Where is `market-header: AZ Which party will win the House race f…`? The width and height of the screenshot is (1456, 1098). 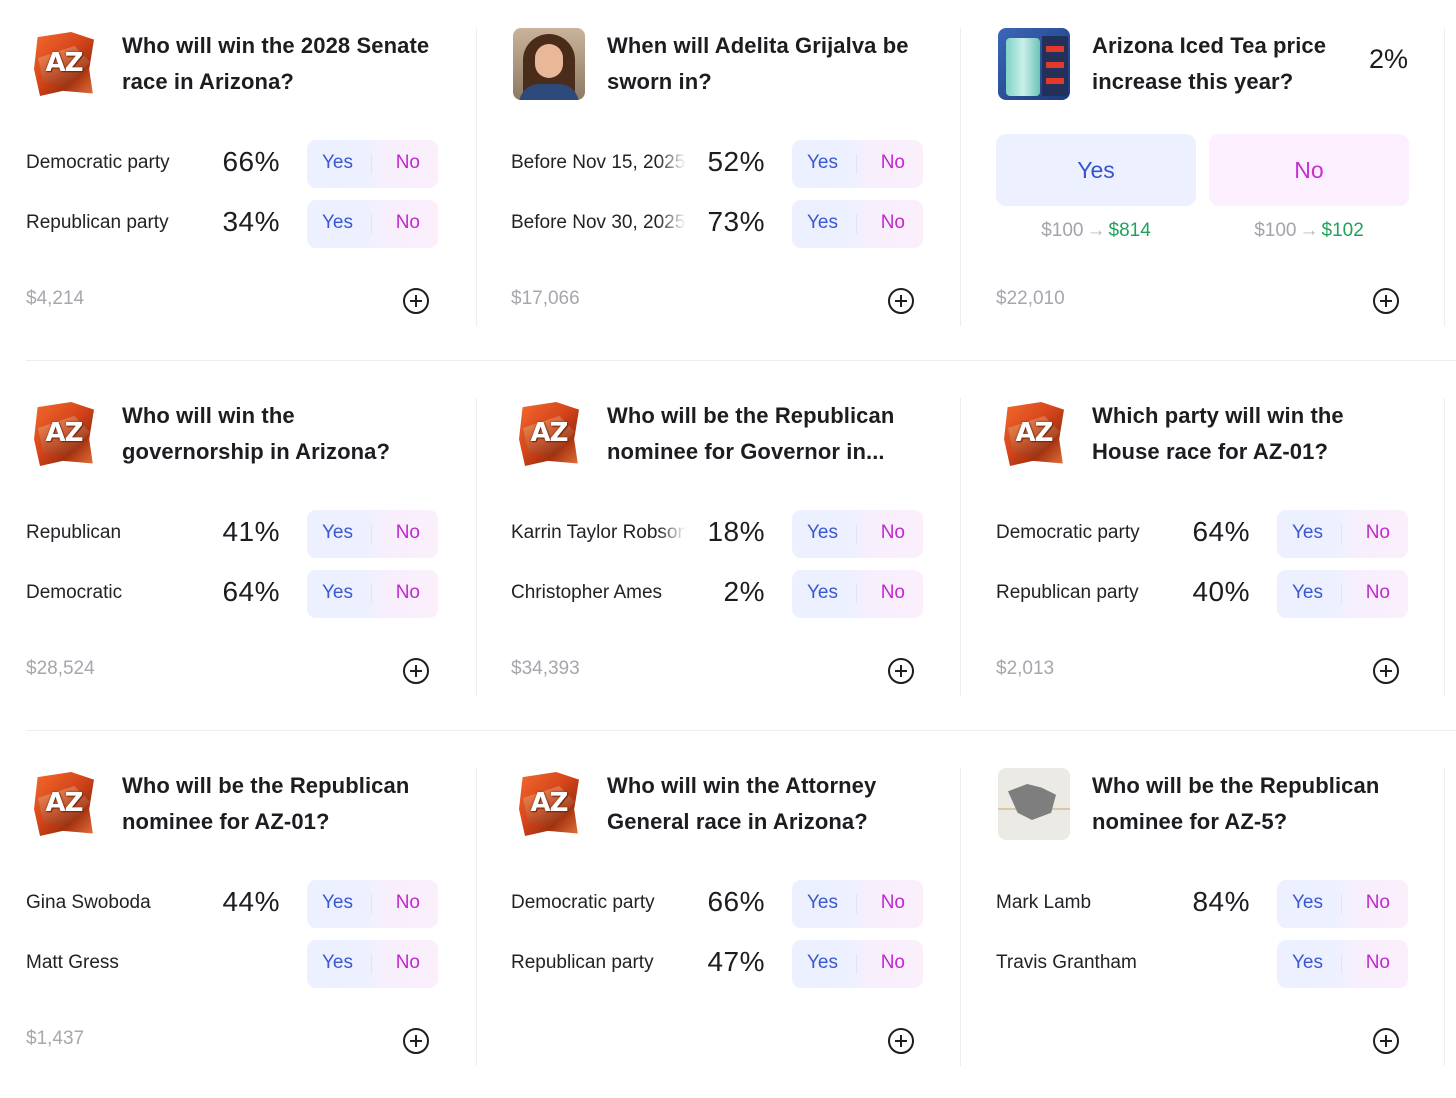
market-header: AZ Which party will win the House race f… is located at coordinates (1216, 436).